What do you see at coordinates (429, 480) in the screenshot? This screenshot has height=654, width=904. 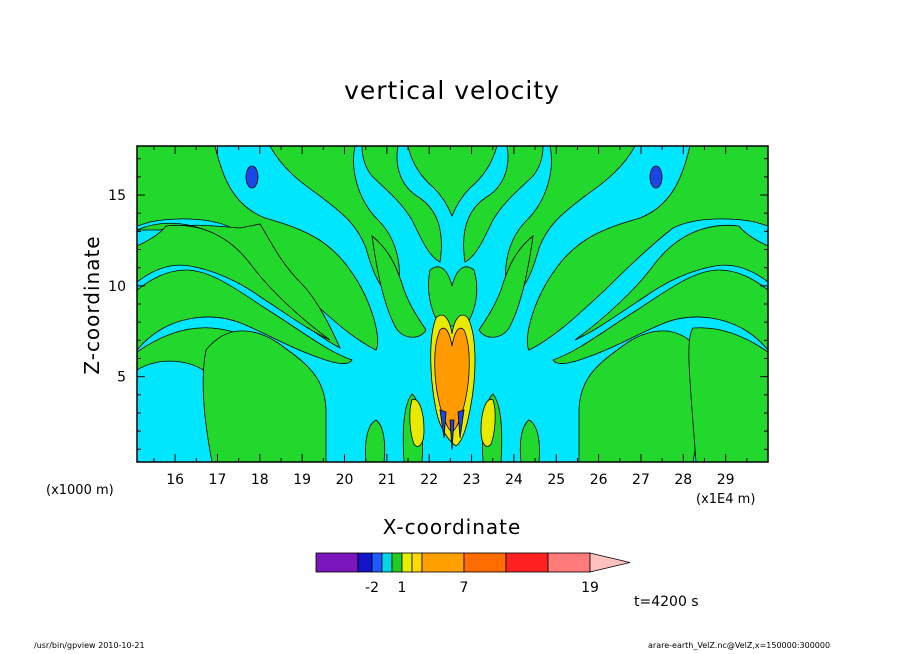 I see `x-tick-label: 22` at bounding box center [429, 480].